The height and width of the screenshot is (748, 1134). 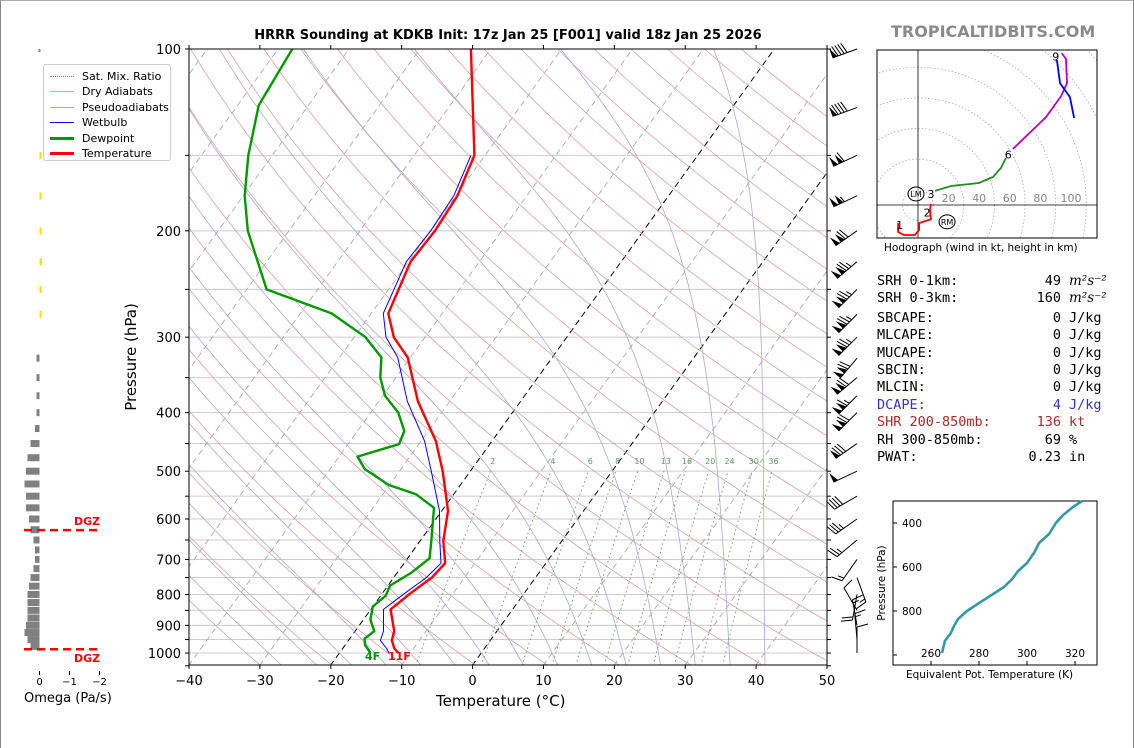 What do you see at coordinates (918, 281) in the screenshot?
I see `stat-label: SRH 0-1km:` at bounding box center [918, 281].